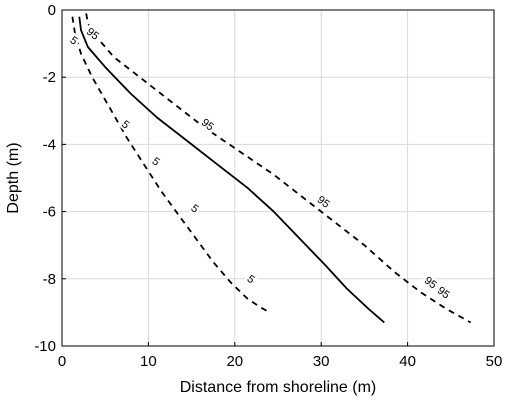  I want to click on x-tick-label: 50, so click(494, 361).